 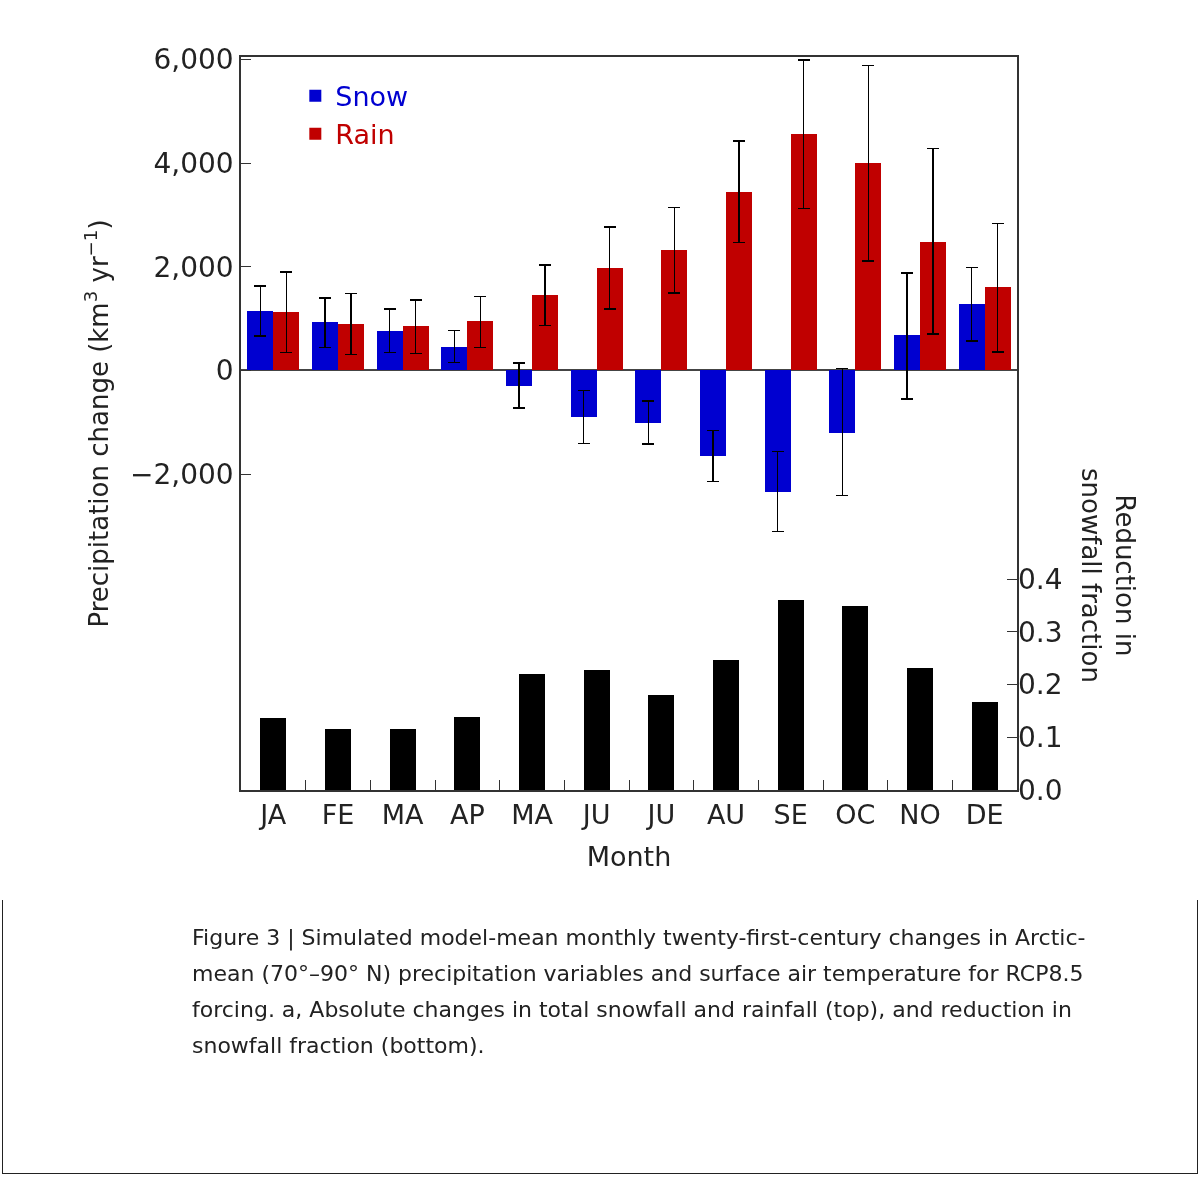 What do you see at coordinates (365, 135) in the screenshot?
I see `legend-label: Rain` at bounding box center [365, 135].